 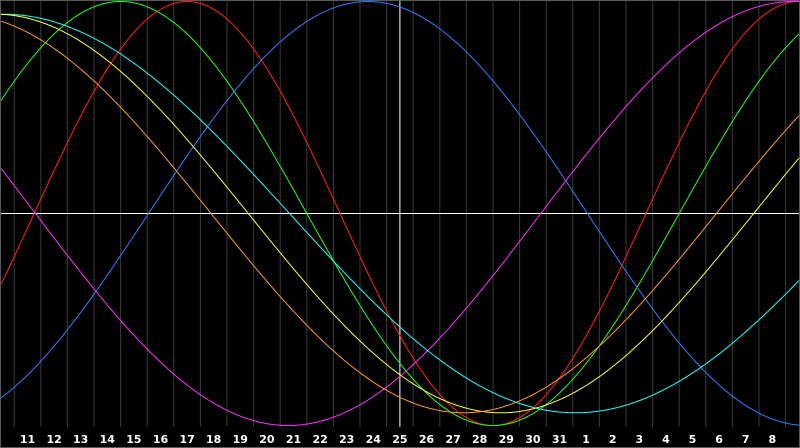 What do you see at coordinates (80, 439) in the screenshot?
I see `x-tick-label: 13` at bounding box center [80, 439].